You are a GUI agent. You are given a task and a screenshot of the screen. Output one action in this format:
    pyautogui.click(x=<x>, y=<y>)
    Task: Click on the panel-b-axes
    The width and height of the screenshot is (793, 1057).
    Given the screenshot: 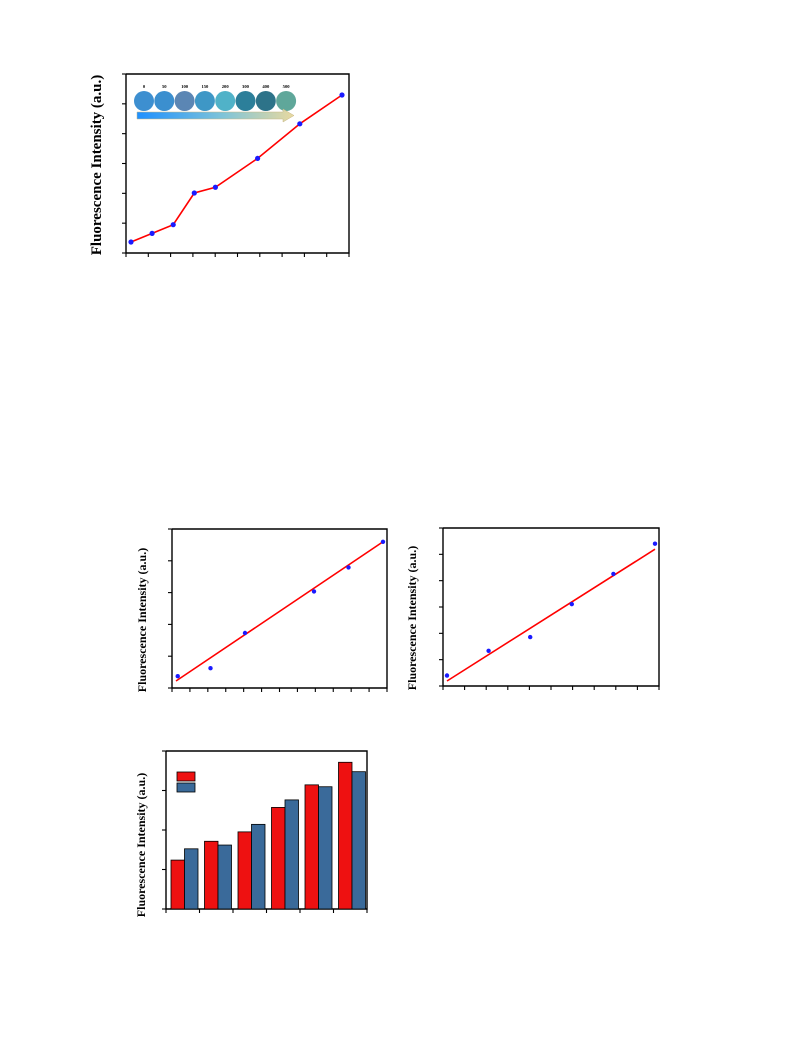 What is the action you would take?
    pyautogui.click(x=279, y=608)
    